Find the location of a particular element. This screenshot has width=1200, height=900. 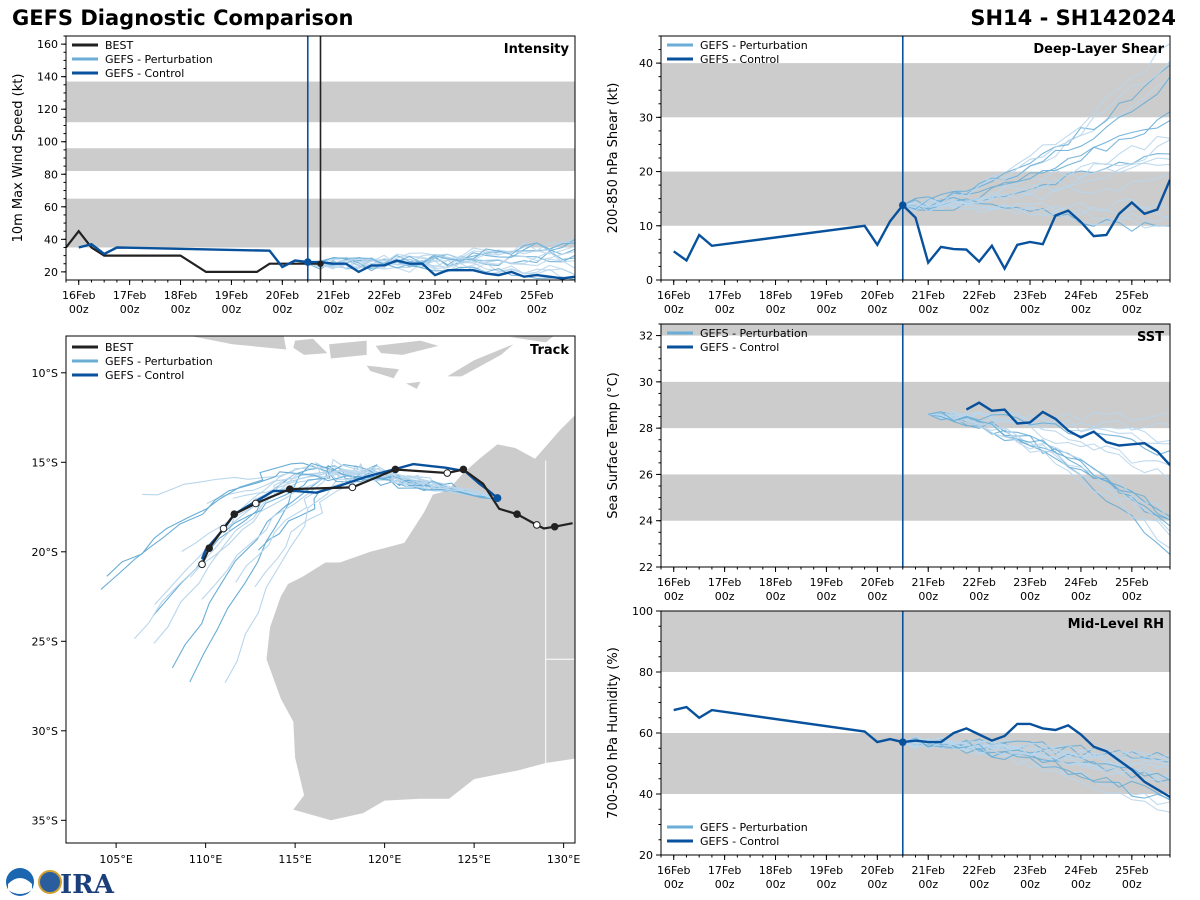

y-tick-label: 24 is located at coordinates (646, 521).